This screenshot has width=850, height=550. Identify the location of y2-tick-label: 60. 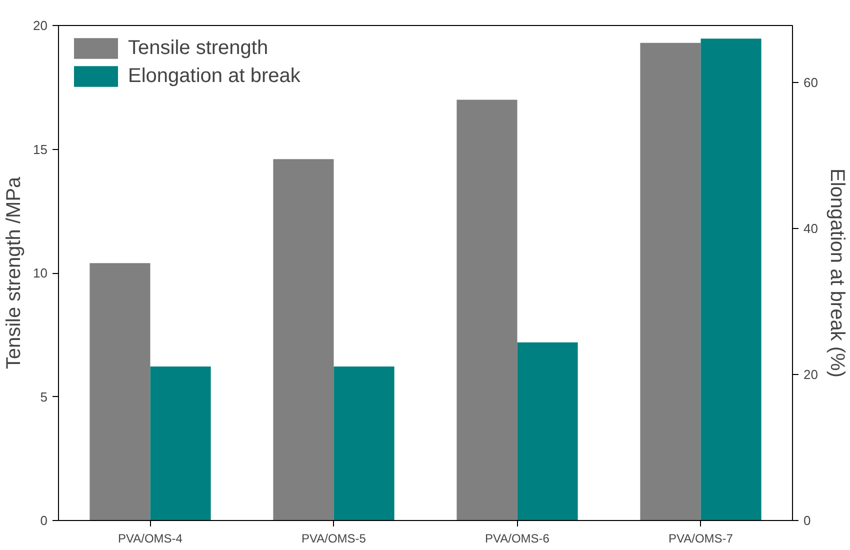
(811, 82).